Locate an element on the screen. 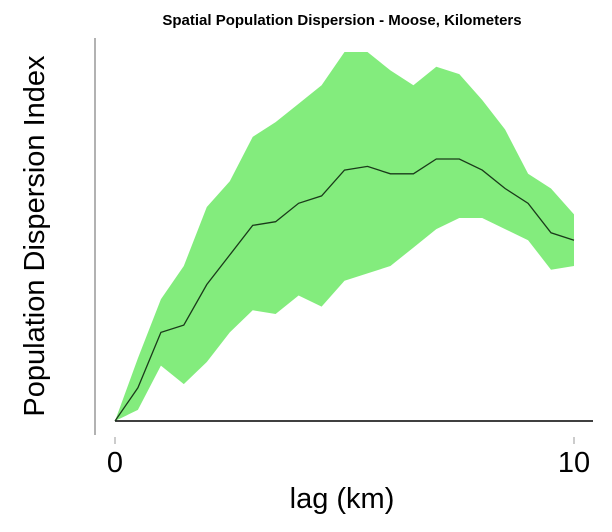  x-axis-label: lag (km) is located at coordinates (342, 499).